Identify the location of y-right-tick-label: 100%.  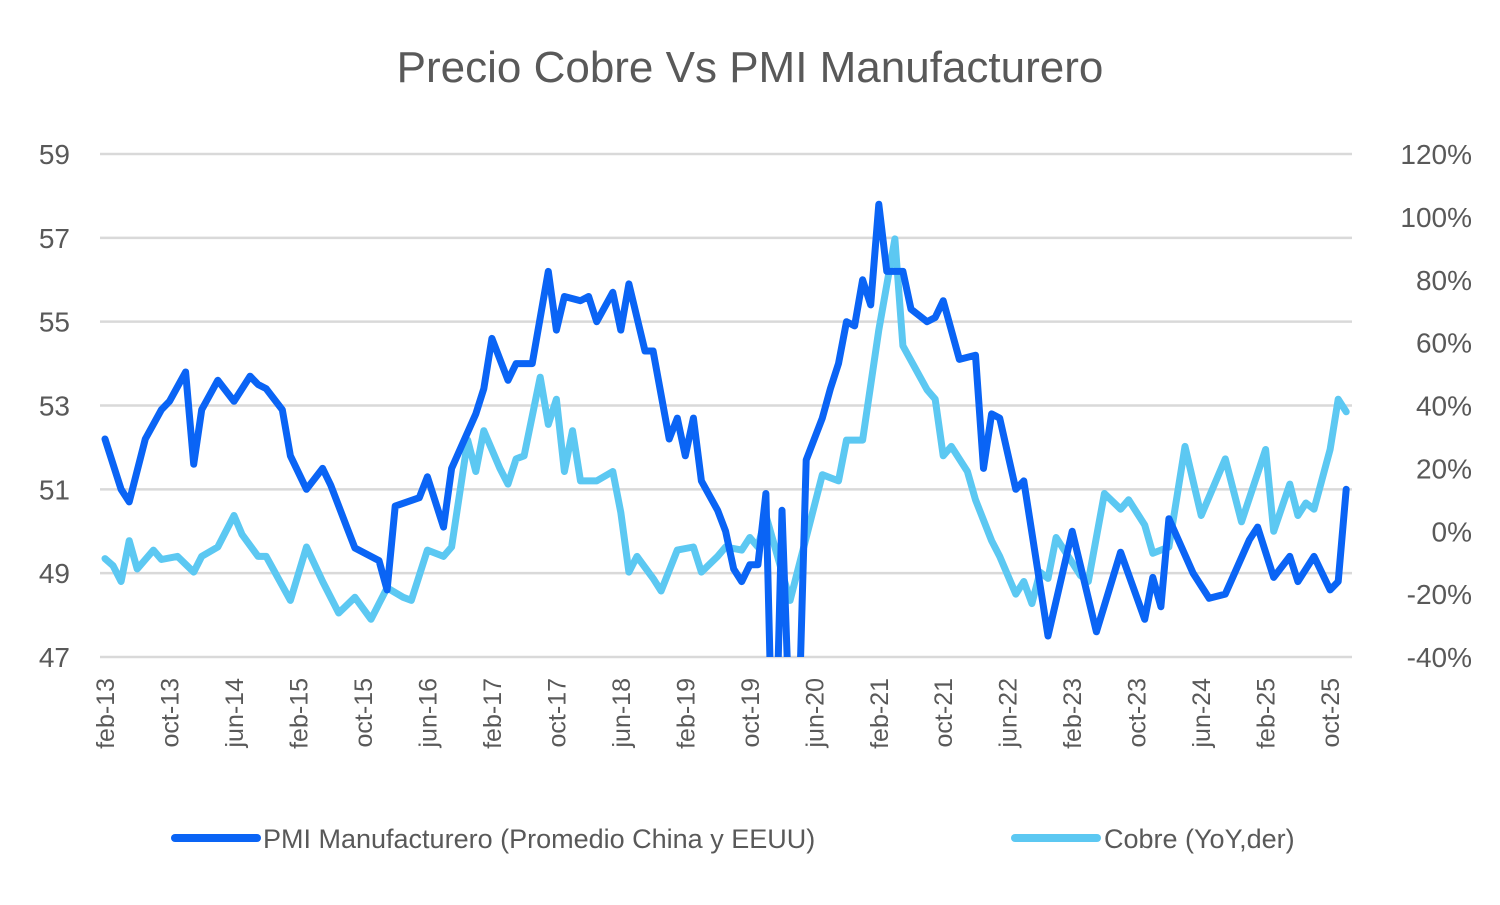
(1436, 217).